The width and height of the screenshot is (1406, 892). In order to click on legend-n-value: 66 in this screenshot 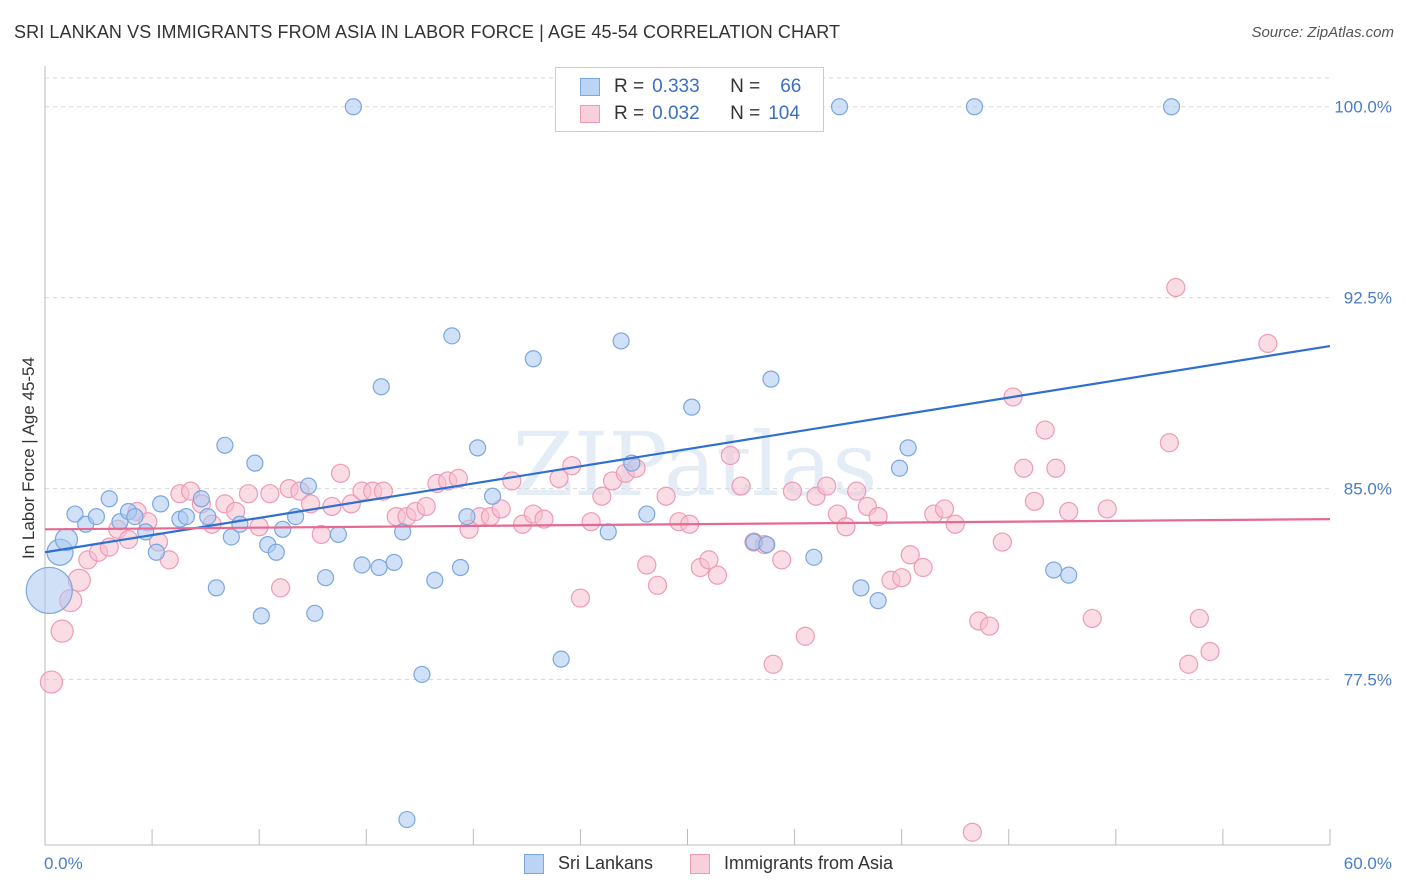, I will do `click(791, 86)`.